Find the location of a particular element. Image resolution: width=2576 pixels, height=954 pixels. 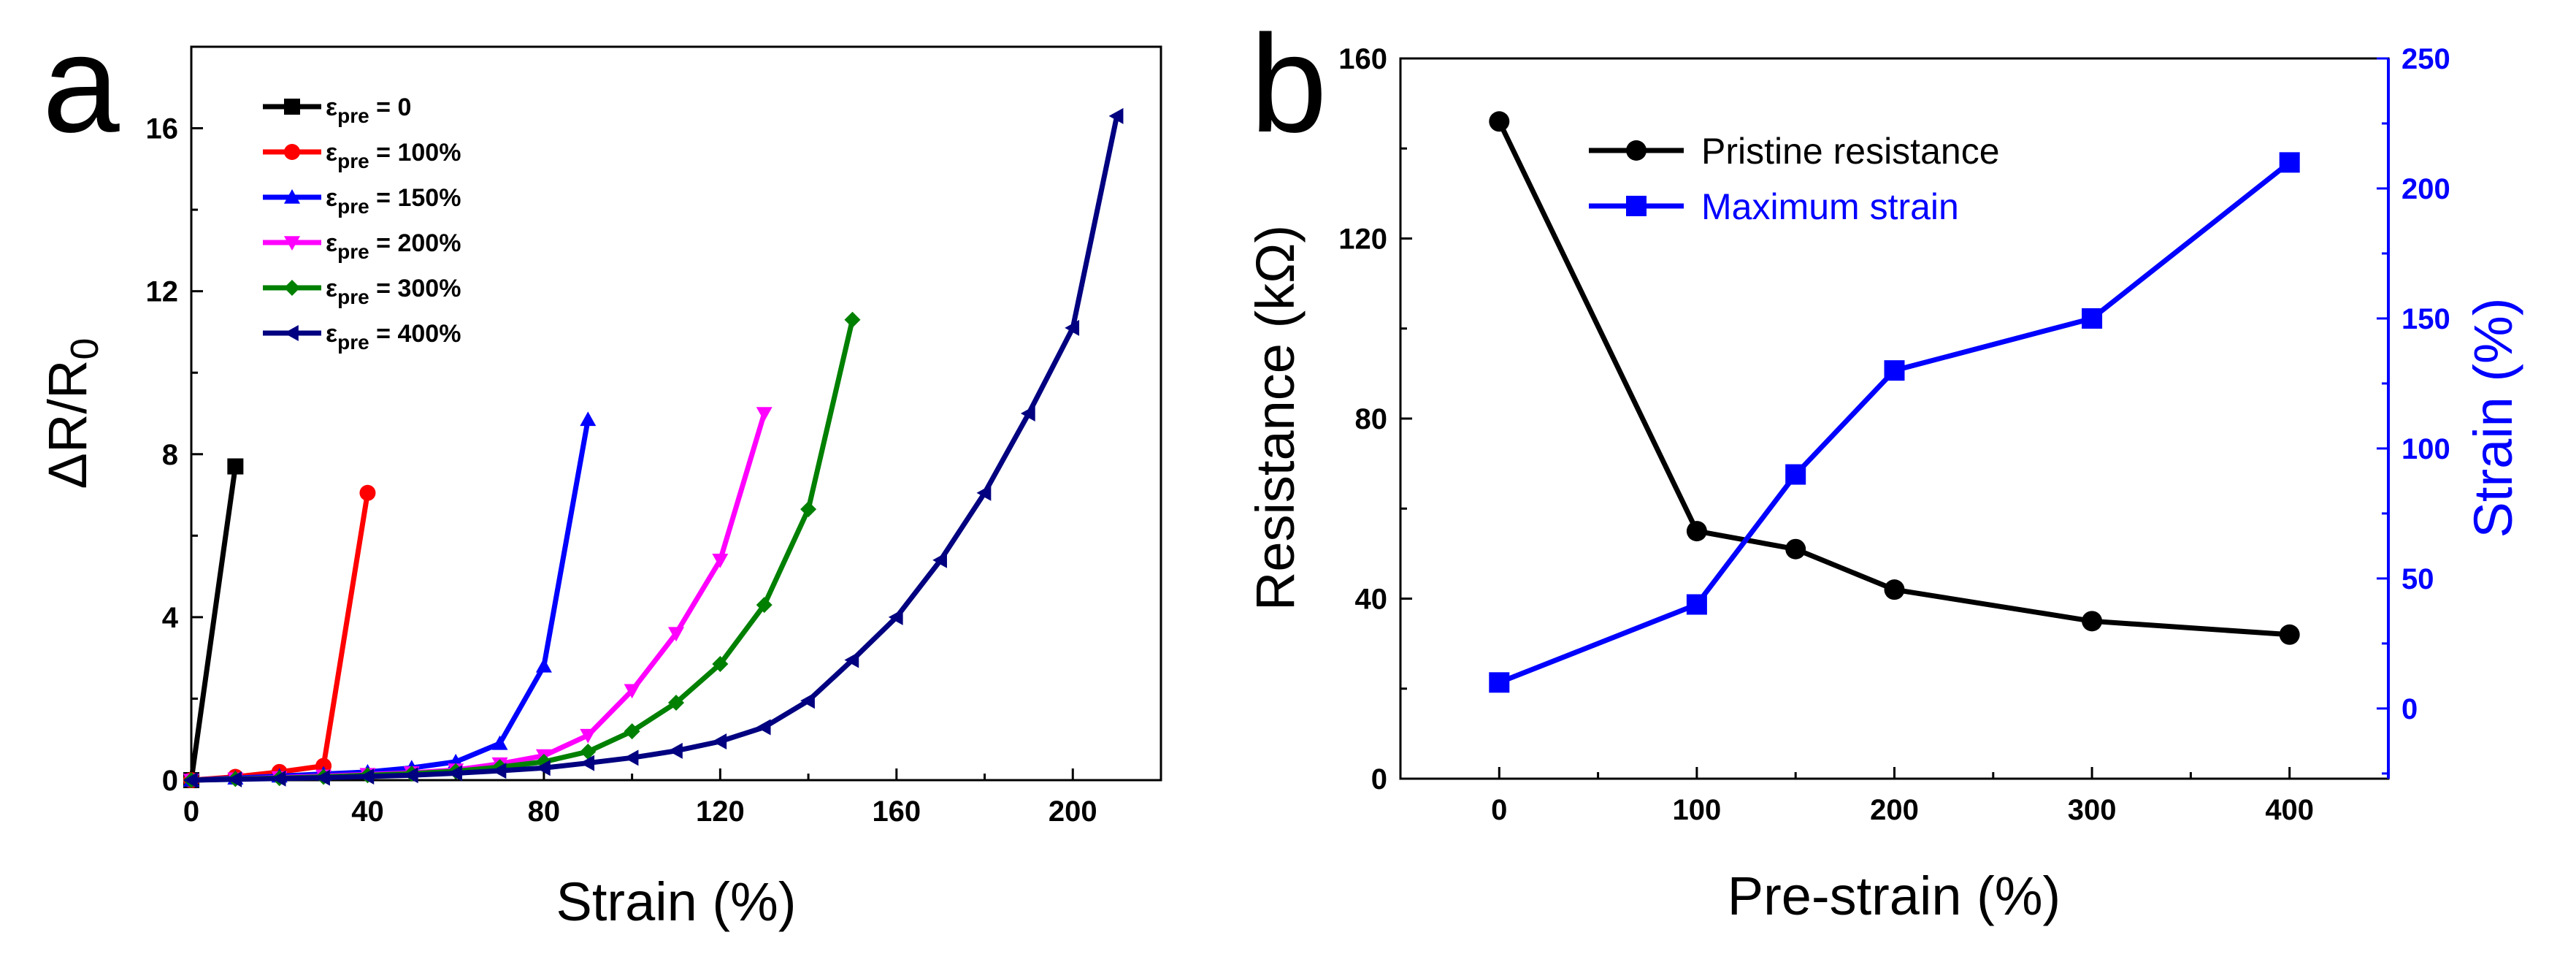

legend-value: = 0 is located at coordinates (390, 107).